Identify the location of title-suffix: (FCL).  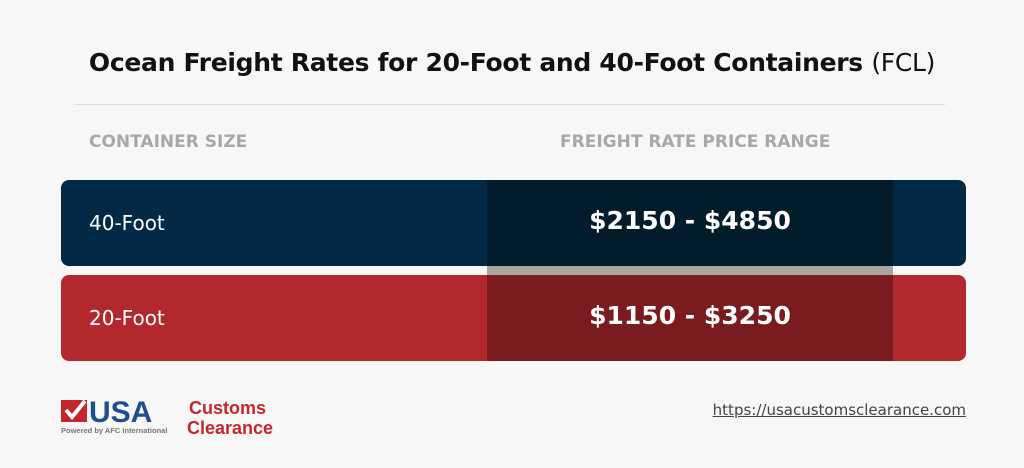
(903, 62).